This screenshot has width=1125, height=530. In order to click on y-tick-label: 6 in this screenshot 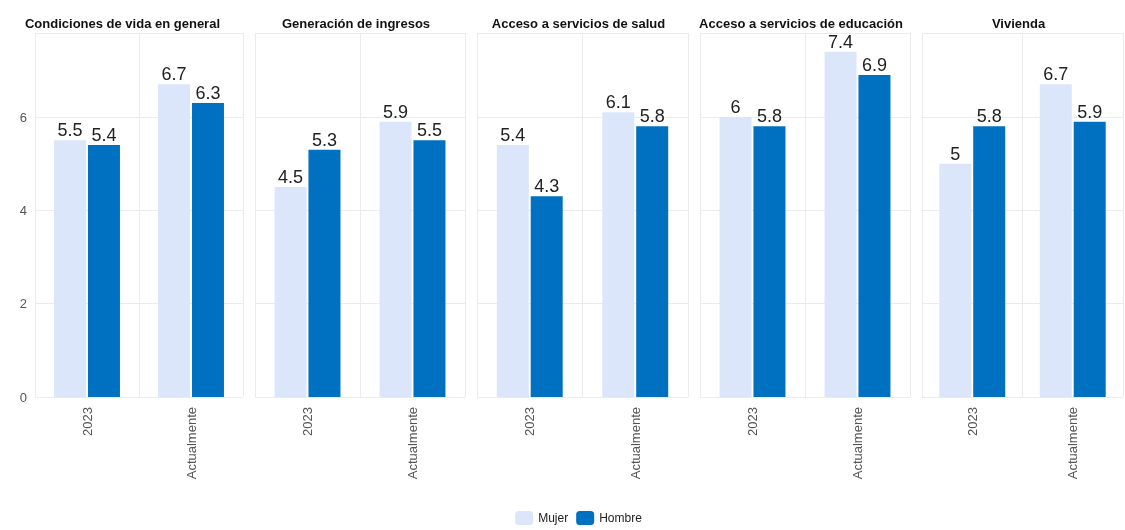, I will do `click(23, 117)`.